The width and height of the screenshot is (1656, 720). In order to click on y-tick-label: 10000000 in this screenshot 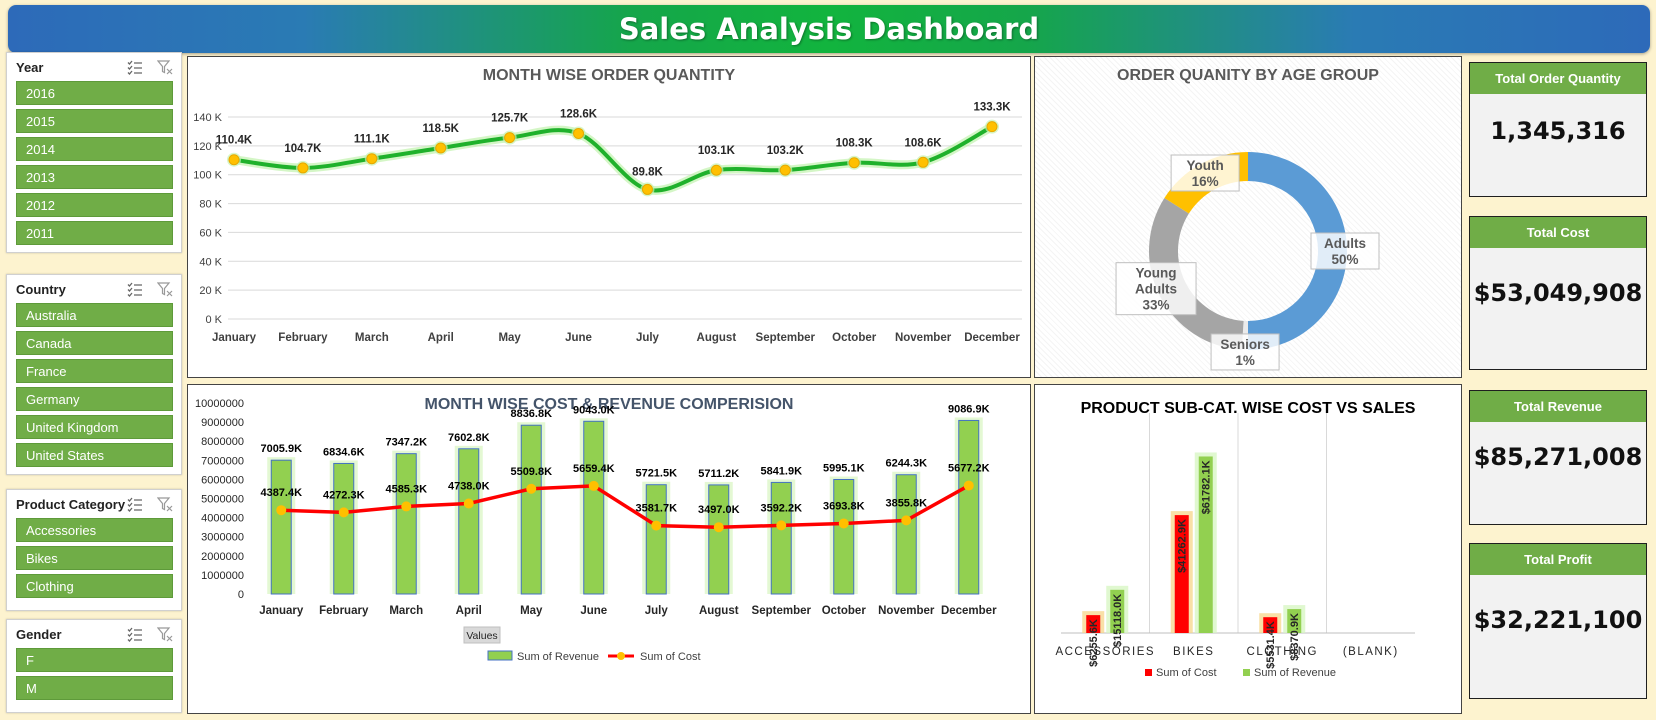, I will do `click(219, 404)`.